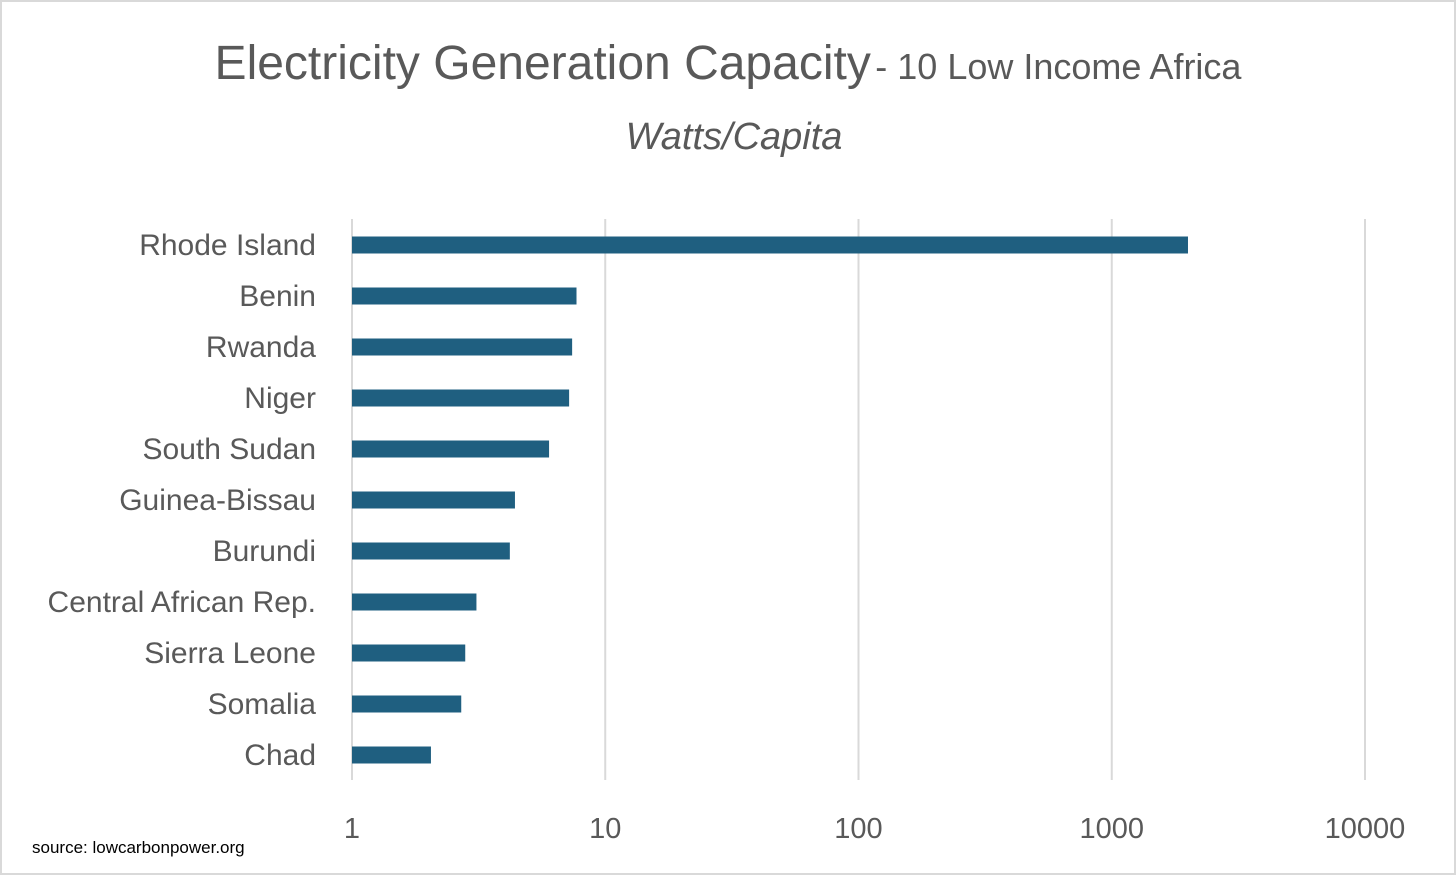  I want to click on category-label: Burundi, so click(264, 551).